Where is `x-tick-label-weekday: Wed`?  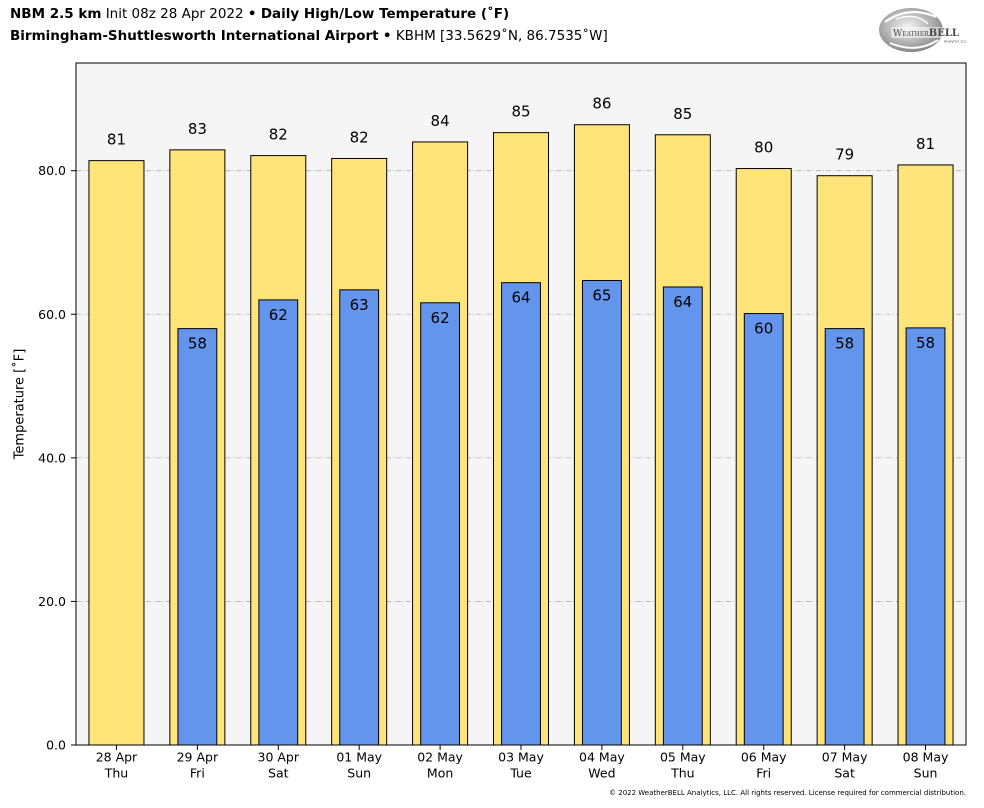 x-tick-label-weekday: Wed is located at coordinates (601, 773).